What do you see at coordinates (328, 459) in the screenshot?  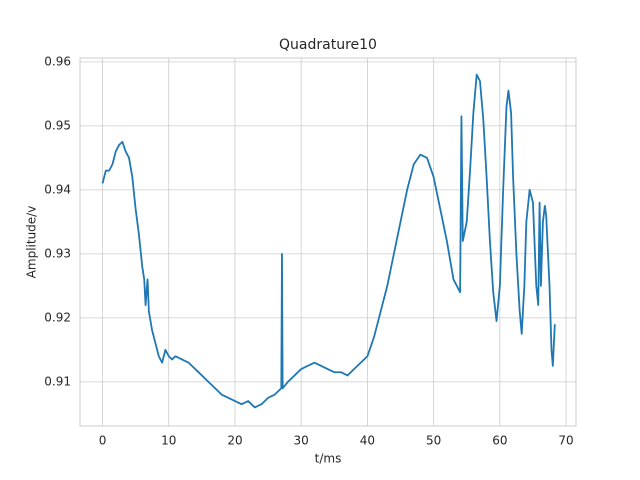 I see `x-axis-label: t/ms` at bounding box center [328, 459].